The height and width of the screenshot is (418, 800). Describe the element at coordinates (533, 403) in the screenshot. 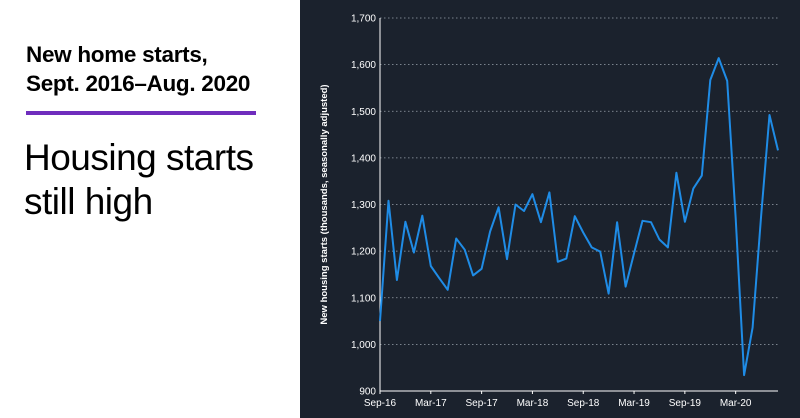

I see `x-tick-label: Mar-18` at that location.